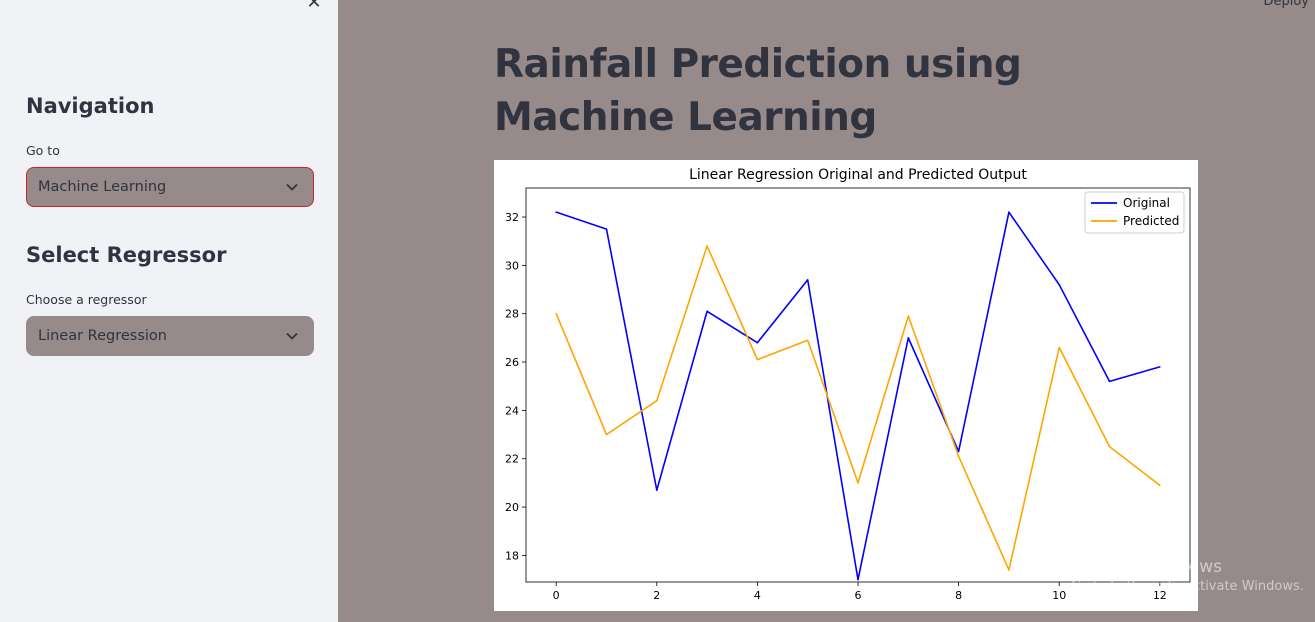 The image size is (1315, 622). I want to click on y-tick-label: 30, so click(512, 265).